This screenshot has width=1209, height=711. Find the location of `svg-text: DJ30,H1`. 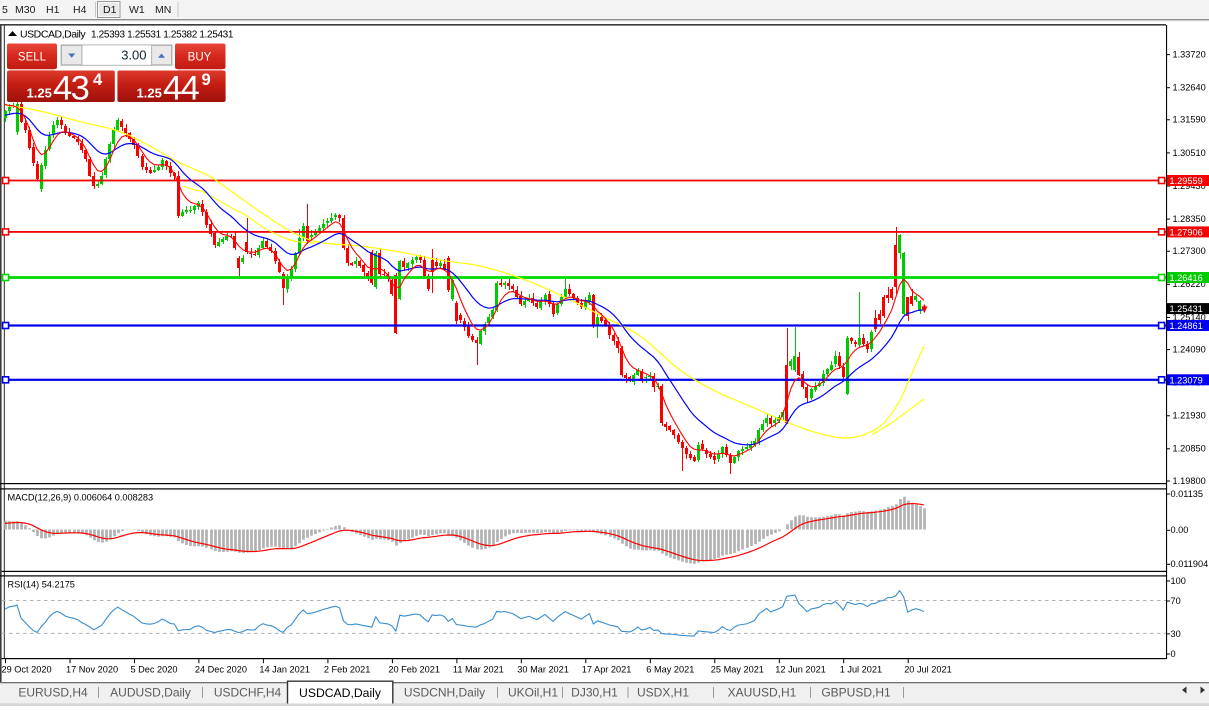

svg-text: DJ30,H1 is located at coordinates (594, 693).